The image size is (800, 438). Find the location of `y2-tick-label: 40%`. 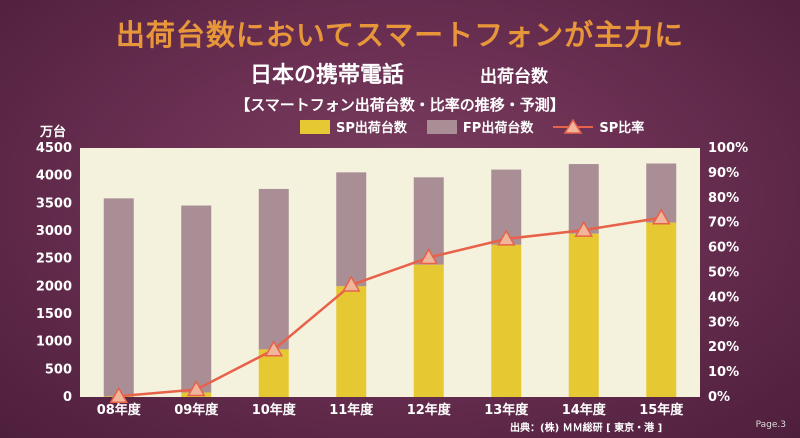

y2-tick-label: 40% is located at coordinates (723, 297).